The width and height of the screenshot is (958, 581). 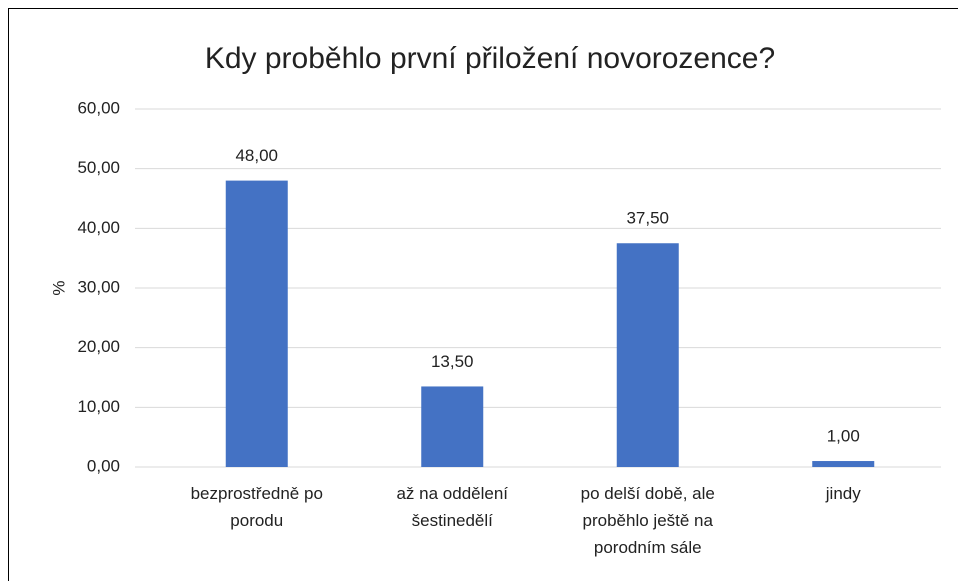 What do you see at coordinates (98, 406) in the screenshot?
I see `y-tick-label: 10,00` at bounding box center [98, 406].